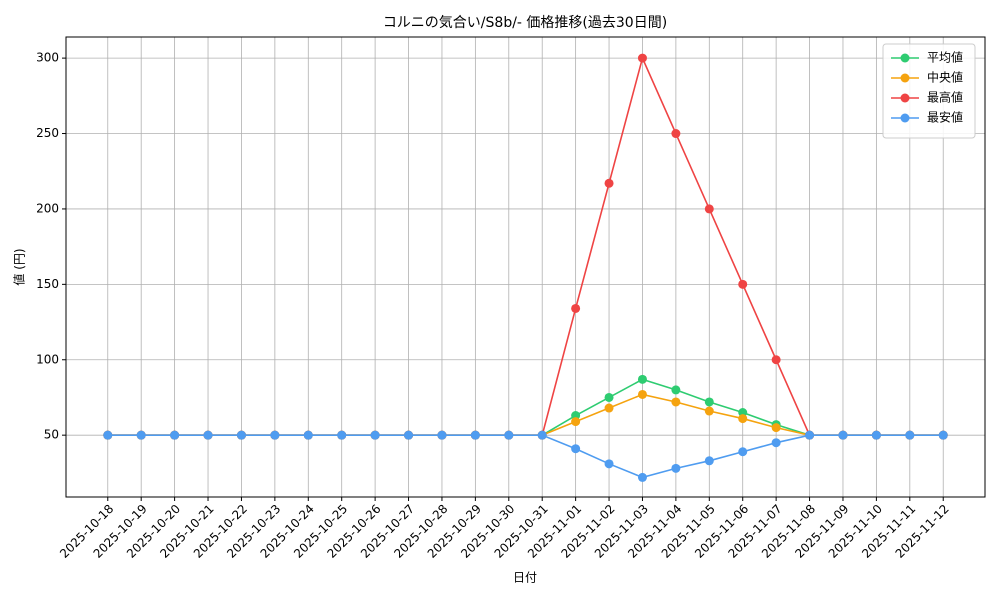 The image size is (1000, 600). Describe the element at coordinates (19, 266) in the screenshot. I see `y-axis-label: 値 (円)` at that location.